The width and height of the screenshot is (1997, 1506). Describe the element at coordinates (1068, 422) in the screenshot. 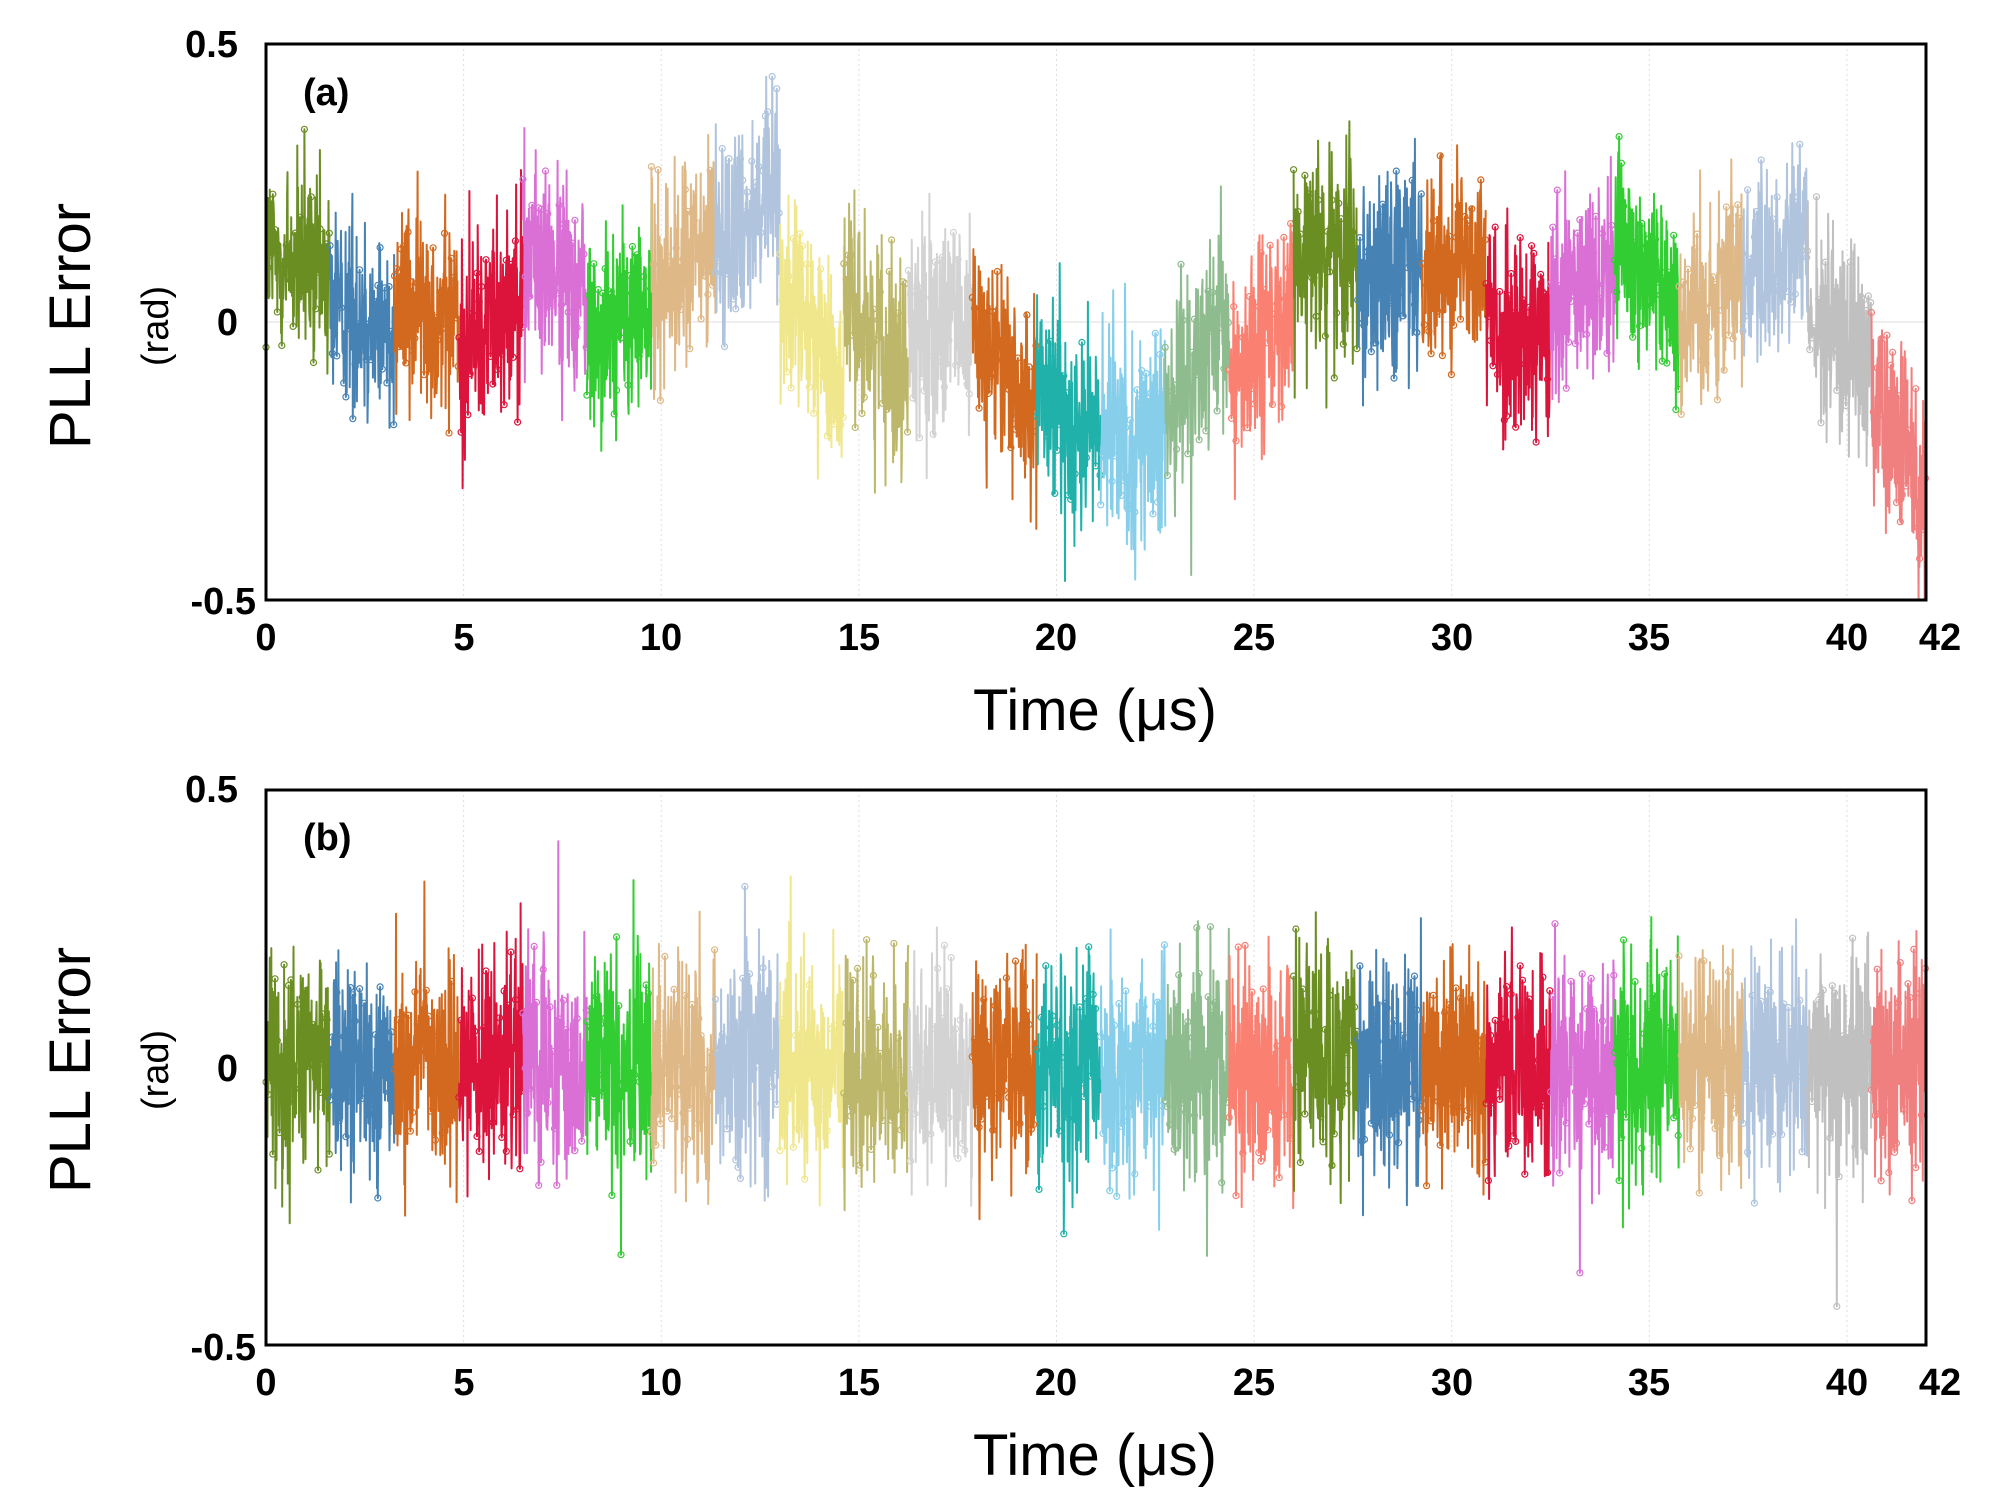

I see `chart-a-series-segment` at that location.